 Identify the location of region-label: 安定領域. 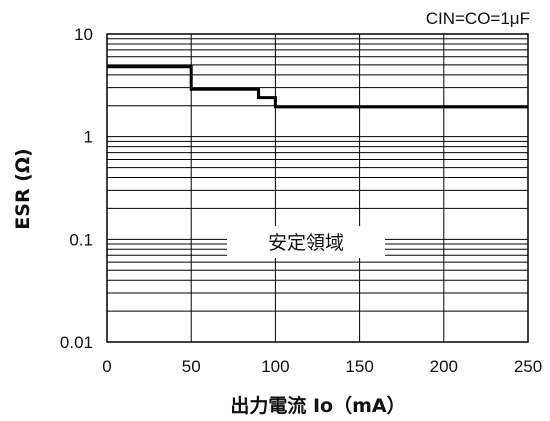
(306, 243).